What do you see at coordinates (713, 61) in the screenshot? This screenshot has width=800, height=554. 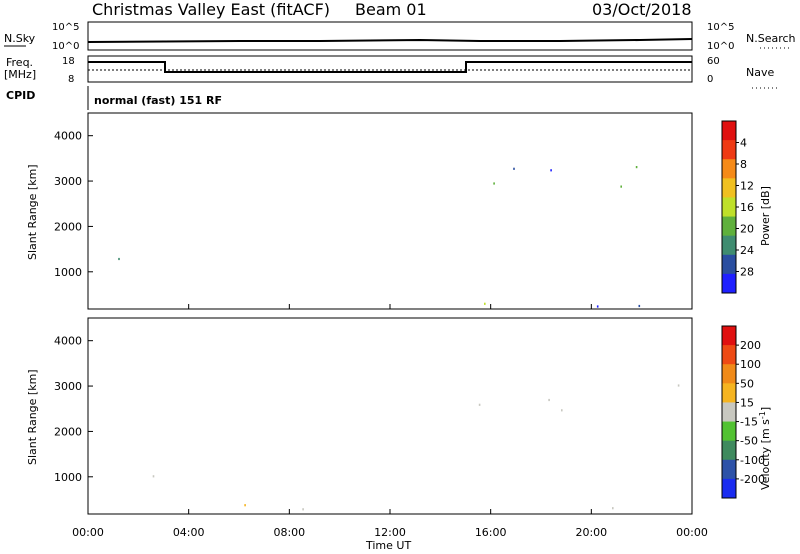 I see `nave-tick-top: 60` at bounding box center [713, 61].